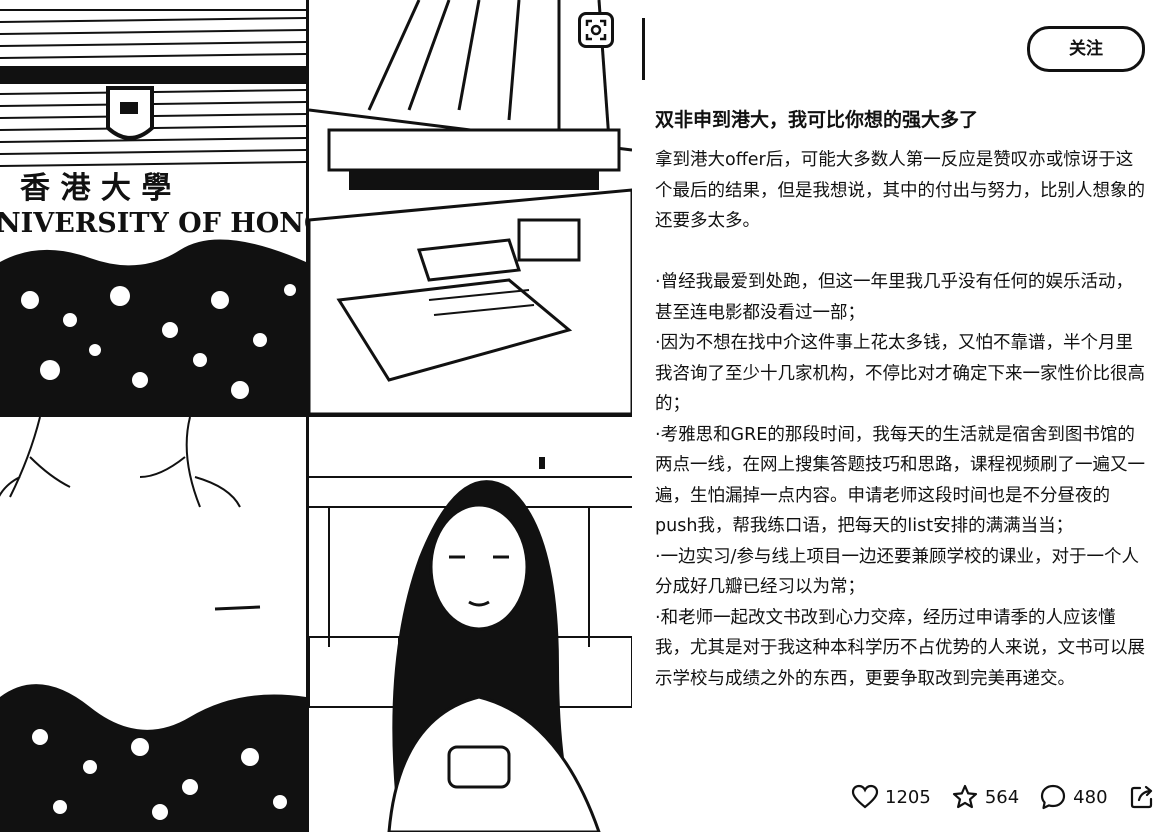 Image resolution: width=1165 pixels, height=832 pixels. Describe the element at coordinates (817, 120) in the screenshot. I see `post-title: 双非申到港大，我可比你想的强大多了` at that location.